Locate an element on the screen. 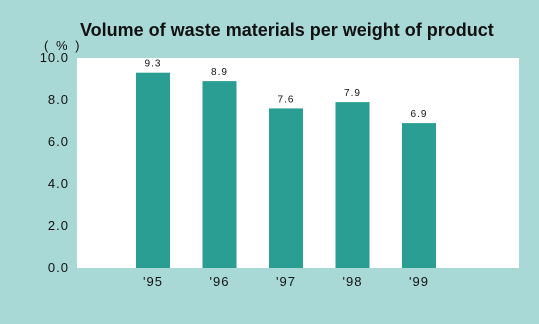 This screenshot has height=324, width=539. data-label: 8.9 is located at coordinates (219, 72).